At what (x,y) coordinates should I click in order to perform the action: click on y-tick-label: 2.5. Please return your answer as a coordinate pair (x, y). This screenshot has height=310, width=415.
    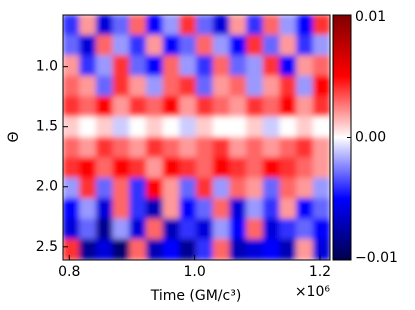
    Looking at the image, I should click on (47, 247).